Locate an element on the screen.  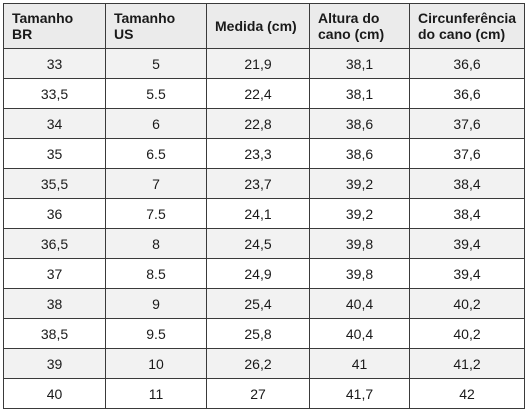
table-cell: 36,5 is located at coordinates (54, 243).